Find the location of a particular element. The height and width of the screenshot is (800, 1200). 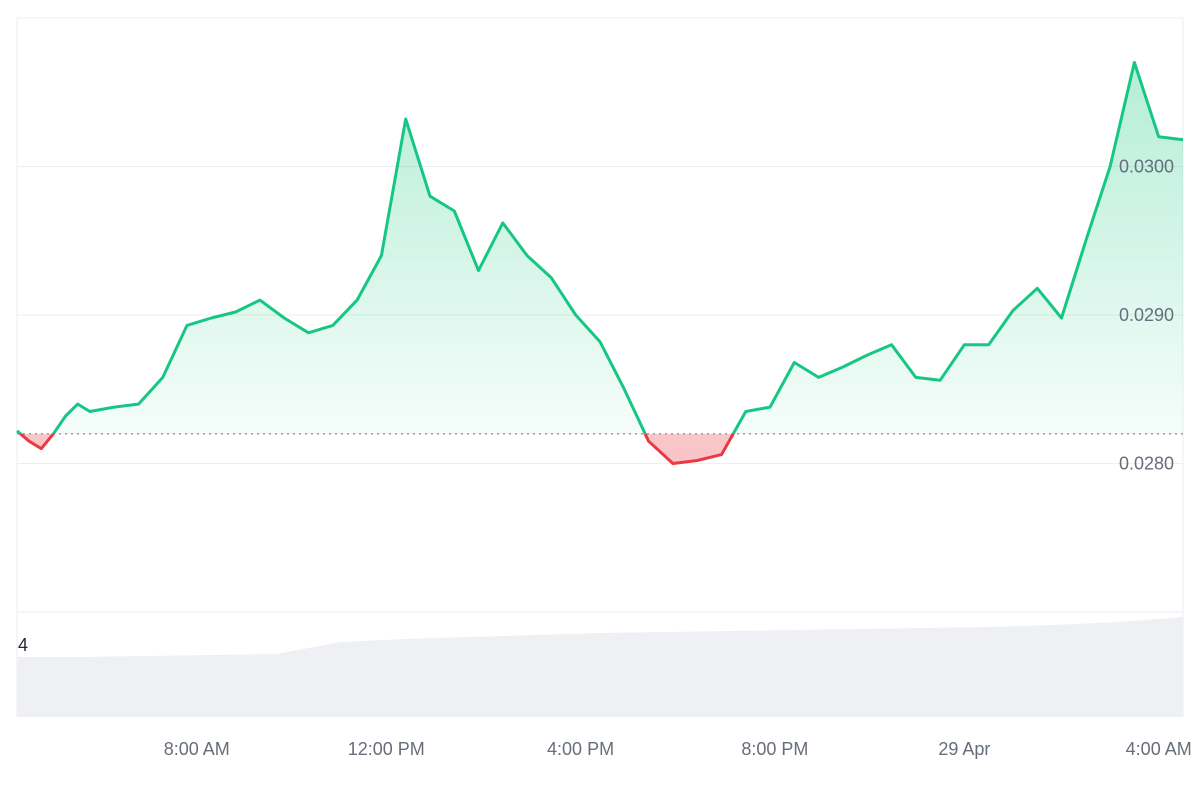

y-tick-label: 0.0300 is located at coordinates (1146, 167).